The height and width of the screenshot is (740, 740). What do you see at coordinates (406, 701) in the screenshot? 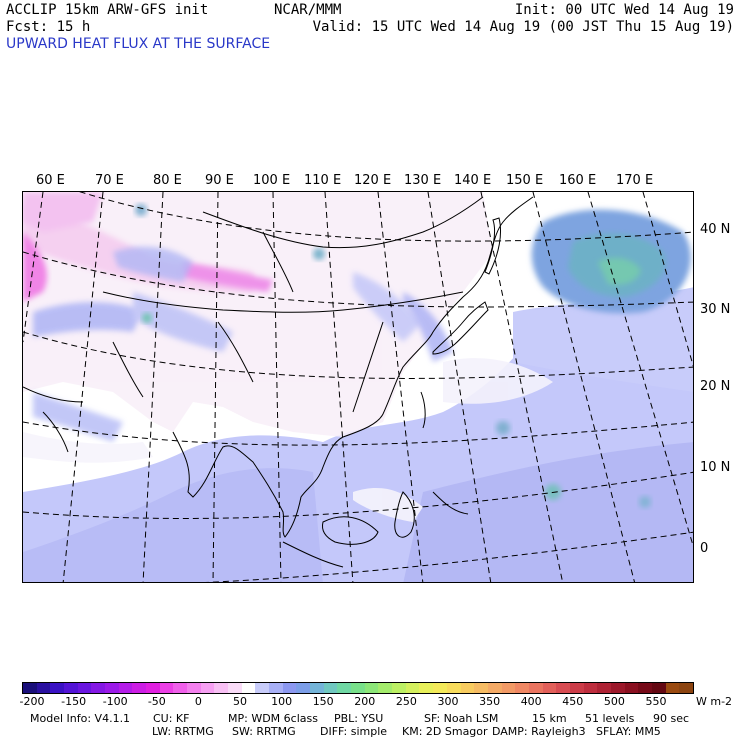
I see `colorbar-tick-label: 250` at bounding box center [406, 701].